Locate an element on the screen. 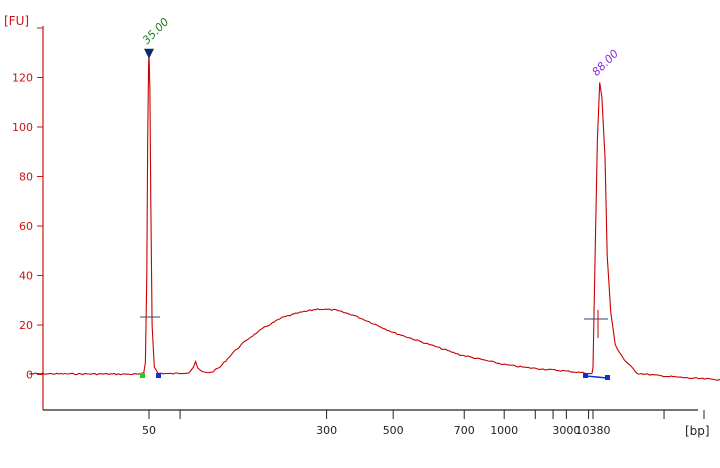 This screenshot has height=468, width=720. x-tick-label: 1000 is located at coordinates (504, 430).